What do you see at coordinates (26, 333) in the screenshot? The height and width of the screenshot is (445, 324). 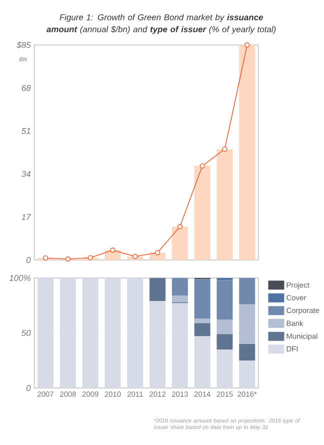 I see `y-tick-label: 50` at bounding box center [26, 333].